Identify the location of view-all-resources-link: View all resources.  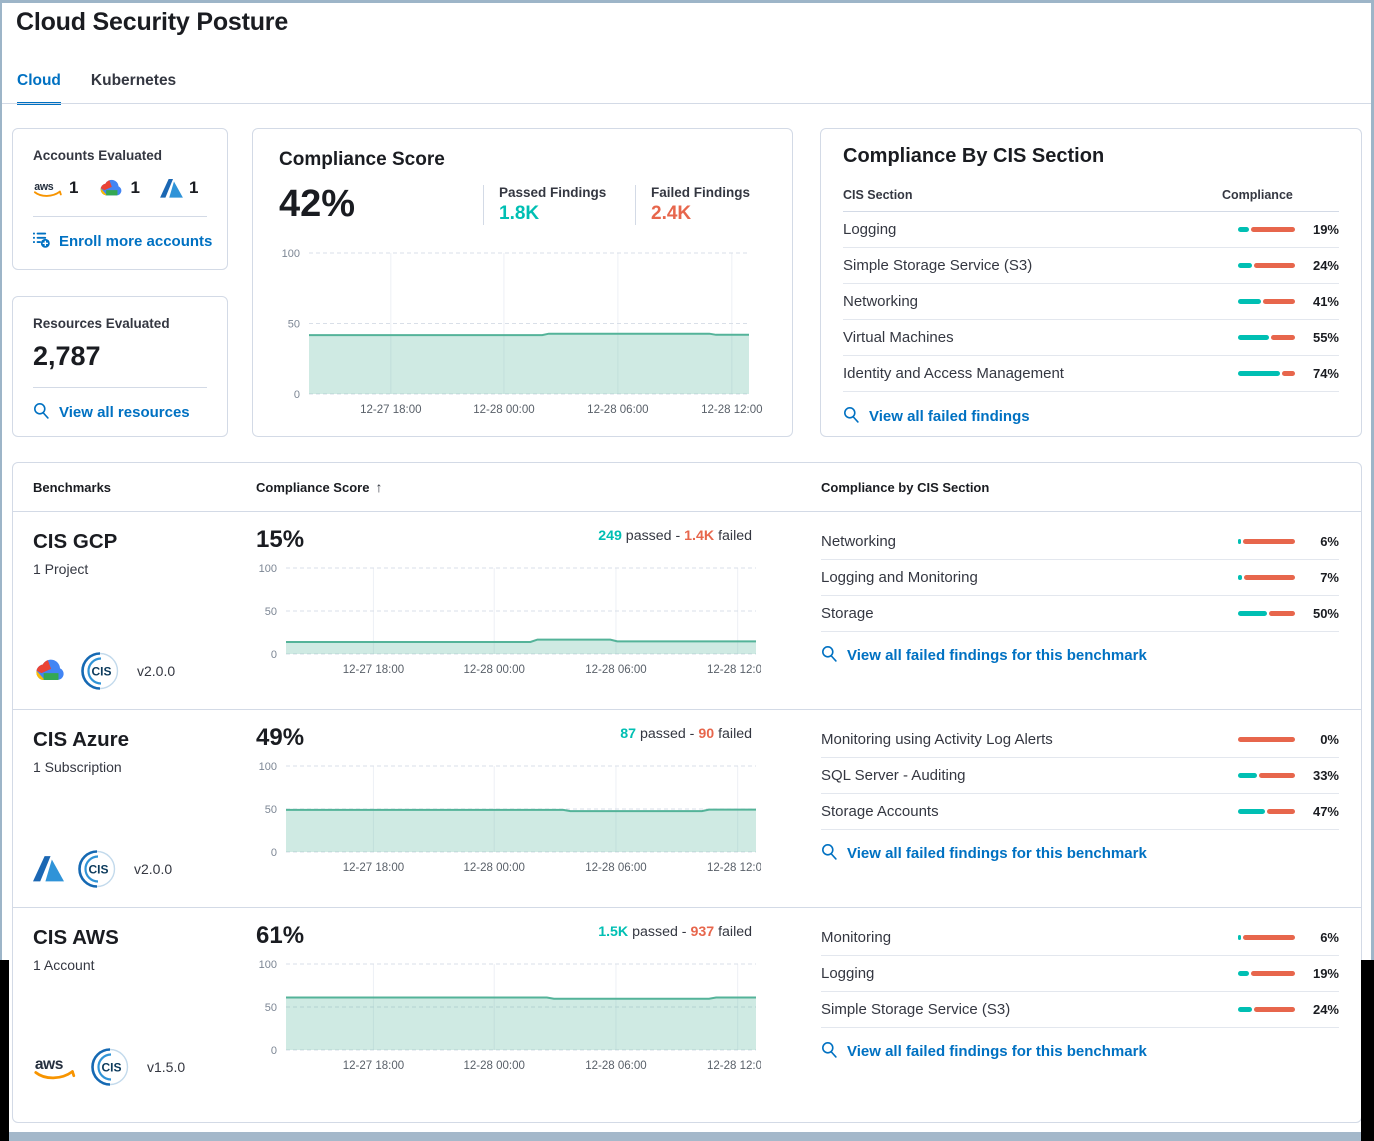
(111, 412).